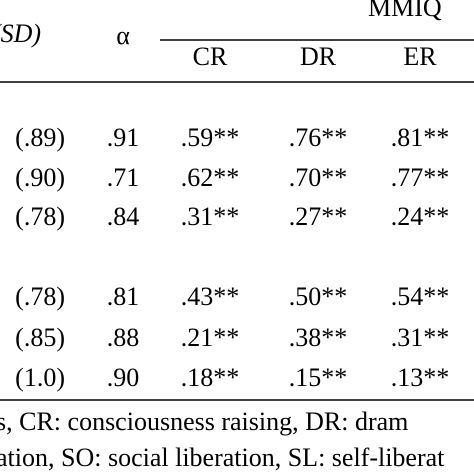 This screenshot has height=474, width=474. What do you see at coordinates (210, 56) in the screenshot?
I see `column-header: CR` at bounding box center [210, 56].